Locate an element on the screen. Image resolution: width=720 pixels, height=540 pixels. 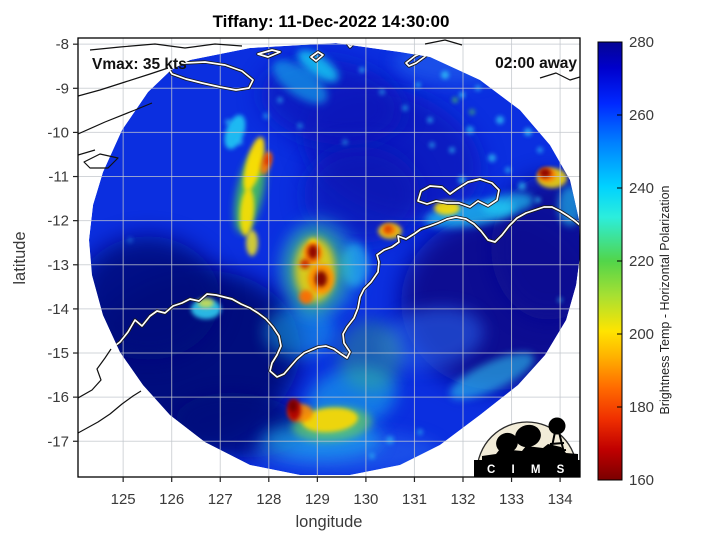
colorbar-tick-label: 240 is located at coordinates (641, 188).